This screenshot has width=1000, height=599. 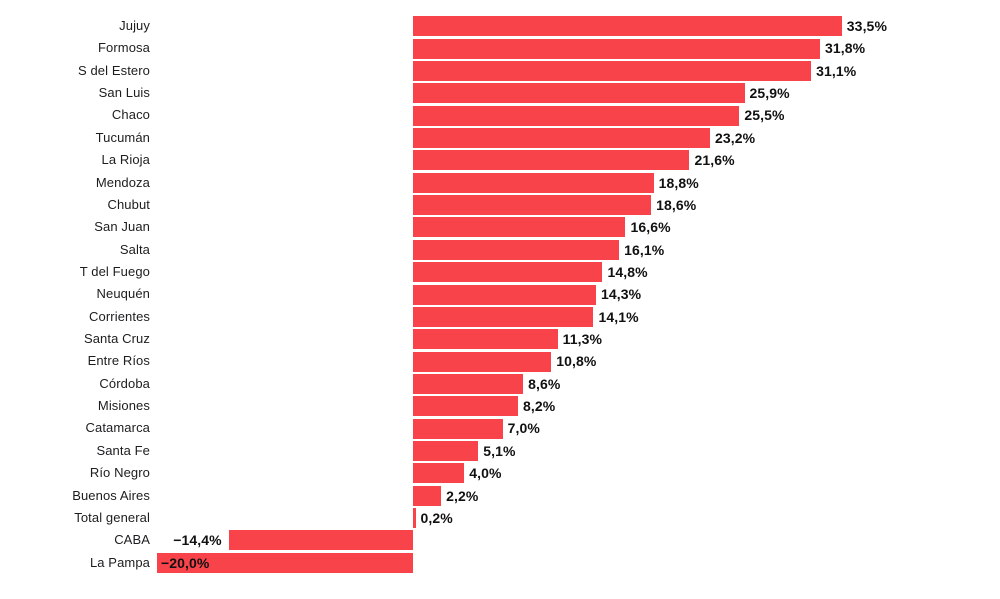 What do you see at coordinates (575, 26) in the screenshot?
I see `plot-area: 33,5%` at bounding box center [575, 26].